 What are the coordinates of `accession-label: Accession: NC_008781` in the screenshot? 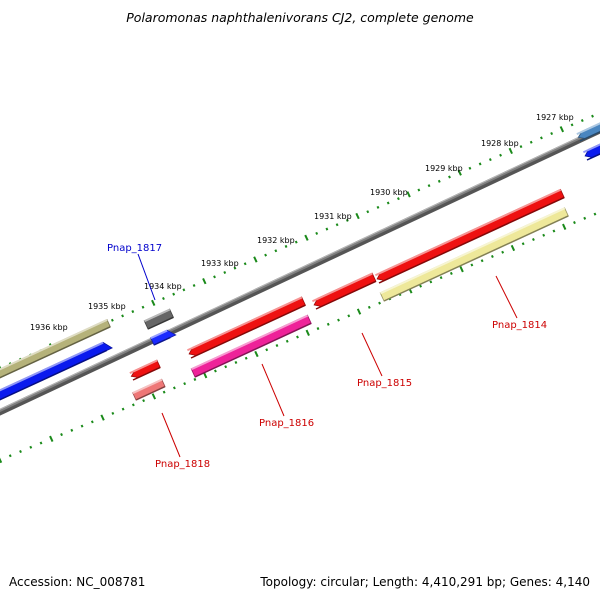 It's located at (77, 582).